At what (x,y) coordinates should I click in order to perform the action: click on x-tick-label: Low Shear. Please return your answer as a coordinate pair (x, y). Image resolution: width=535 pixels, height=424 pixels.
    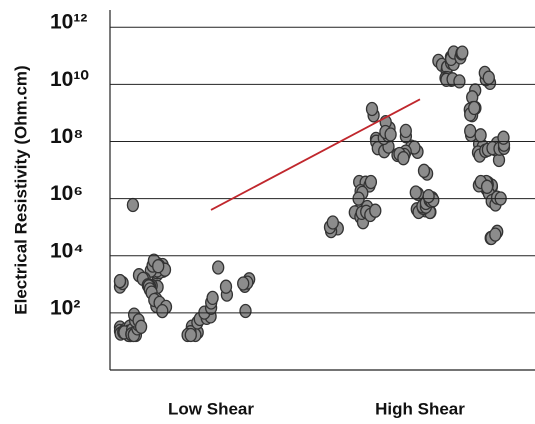
    Looking at the image, I should click on (211, 408).